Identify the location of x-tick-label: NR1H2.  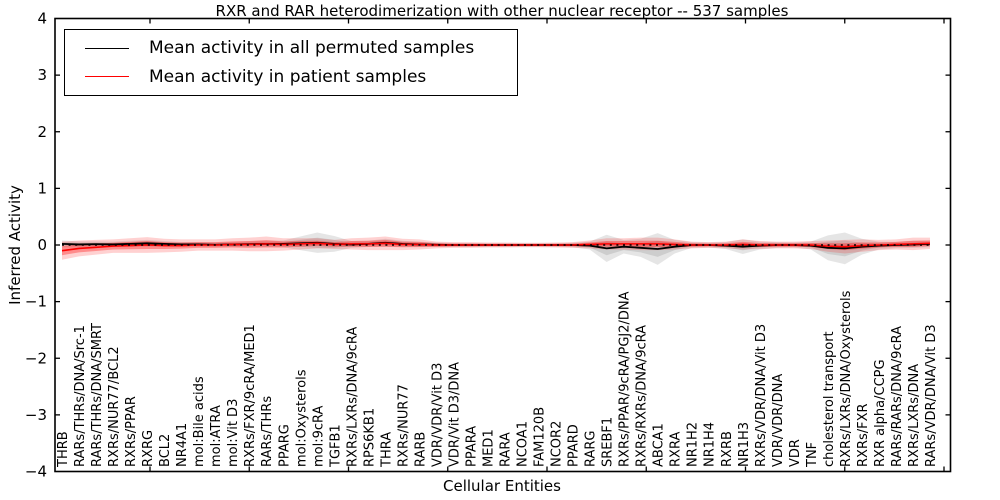
(693, 444).